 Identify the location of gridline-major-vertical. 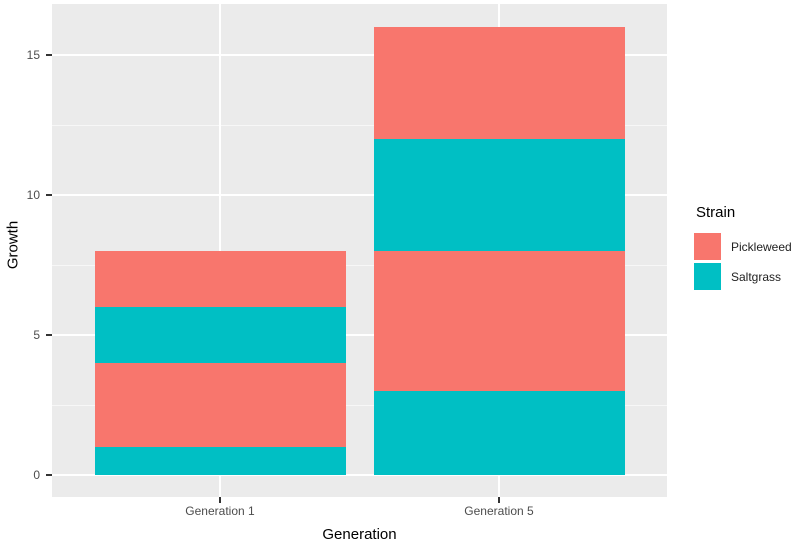
(220, 250).